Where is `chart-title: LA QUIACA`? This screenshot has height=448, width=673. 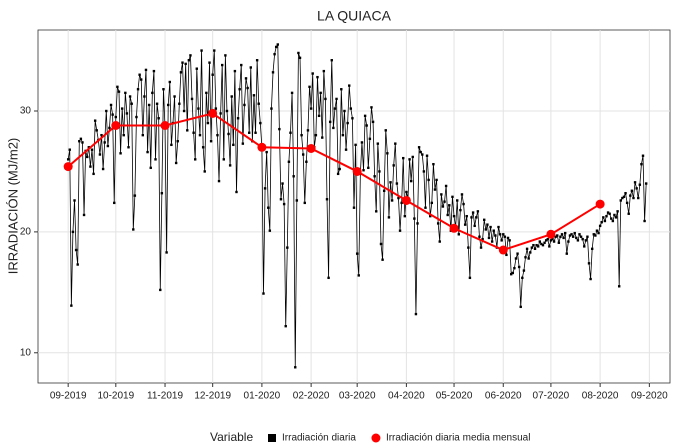
chart-title: LA QUIACA is located at coordinates (354, 16).